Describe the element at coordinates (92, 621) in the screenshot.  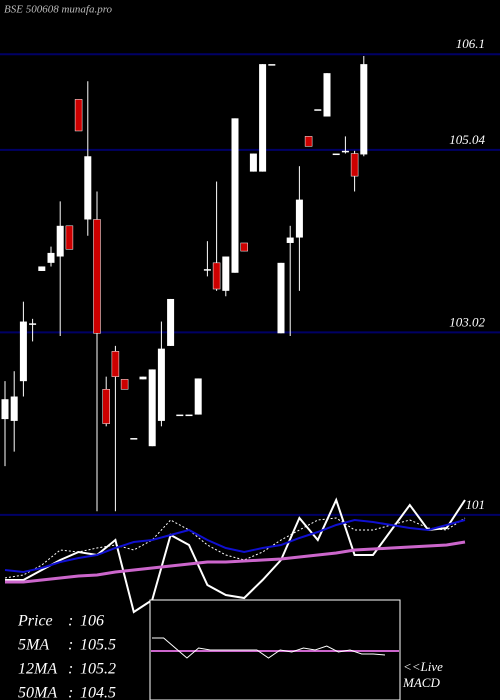
I see `legend-value: 106` at that location.